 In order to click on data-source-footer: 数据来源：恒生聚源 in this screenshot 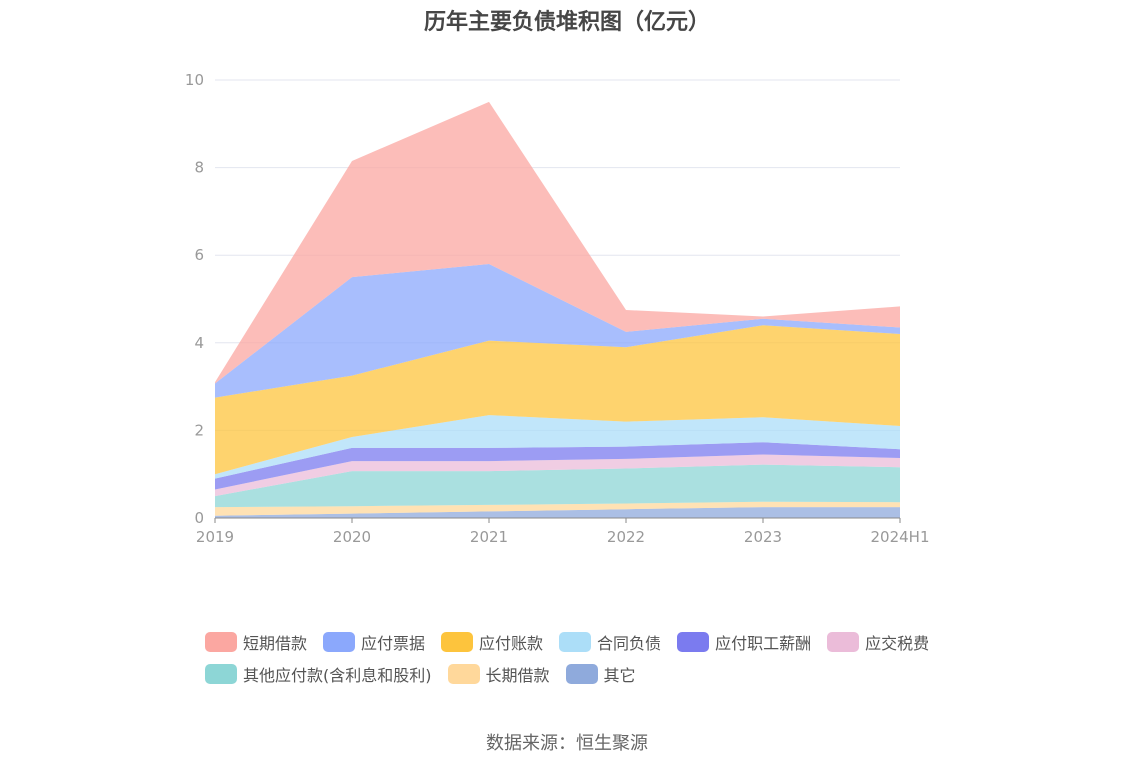, I will do `click(567, 743)`.